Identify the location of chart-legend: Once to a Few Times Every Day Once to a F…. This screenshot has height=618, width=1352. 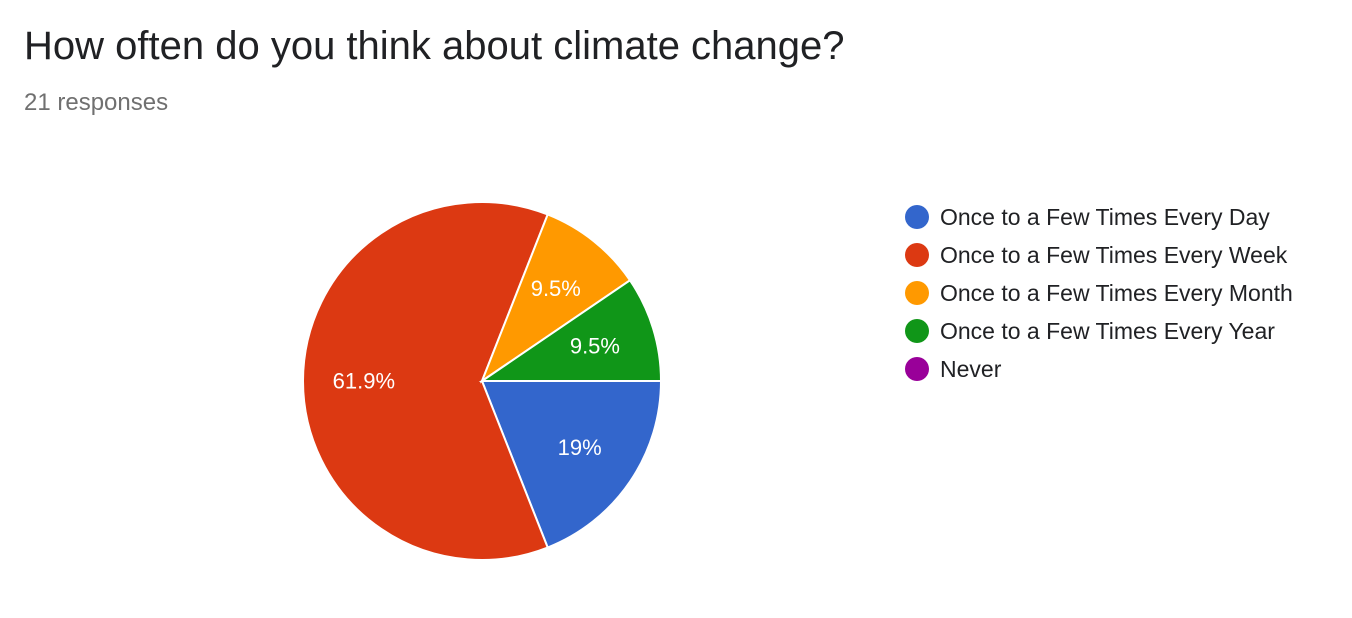
(1099, 293).